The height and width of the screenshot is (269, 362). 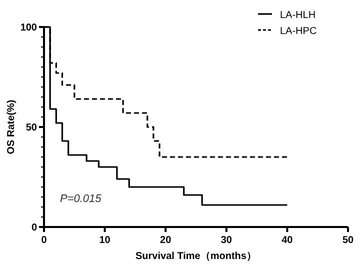 I want to click on x-axis-title: Survival Time（months）, so click(x=196, y=256).